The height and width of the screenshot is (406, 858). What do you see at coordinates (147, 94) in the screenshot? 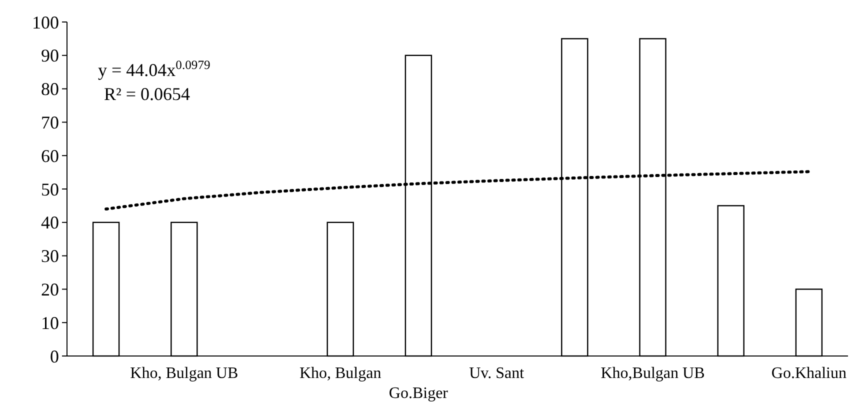
I see `annotation: R² = 0.0654` at bounding box center [147, 94].